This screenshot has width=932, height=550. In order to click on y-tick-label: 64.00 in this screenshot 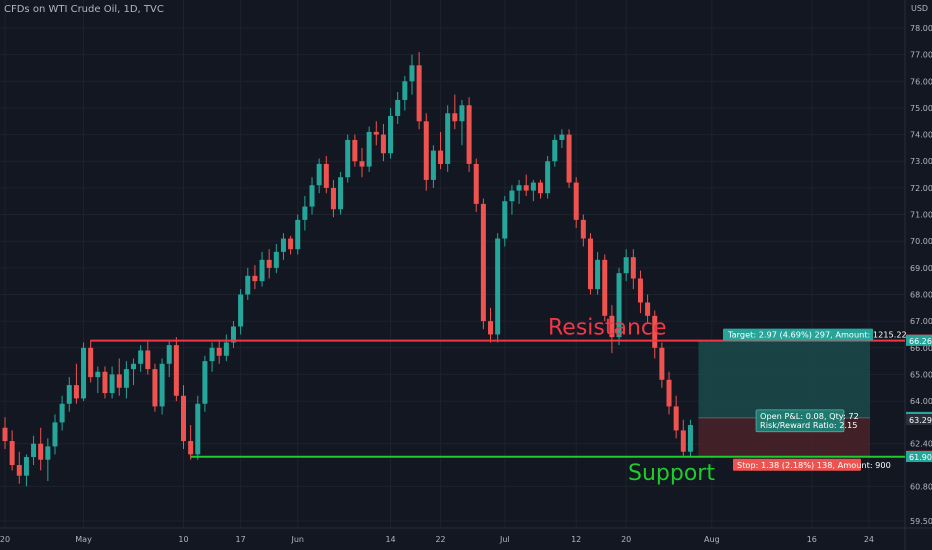, I will do `click(921, 401)`.